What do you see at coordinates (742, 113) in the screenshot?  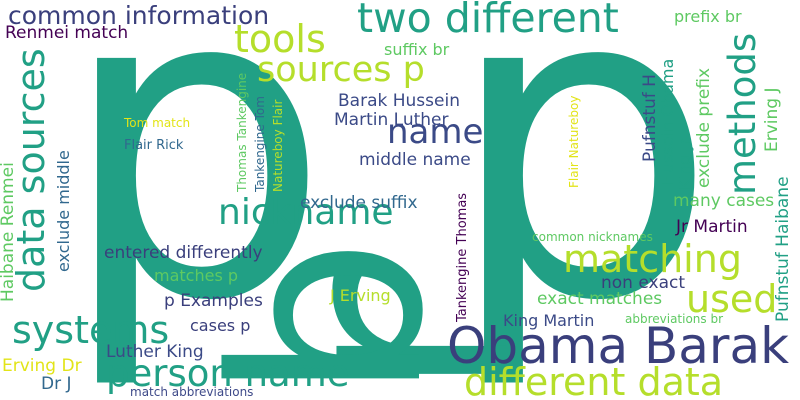 I see `word-methods: methods` at bounding box center [742, 113].